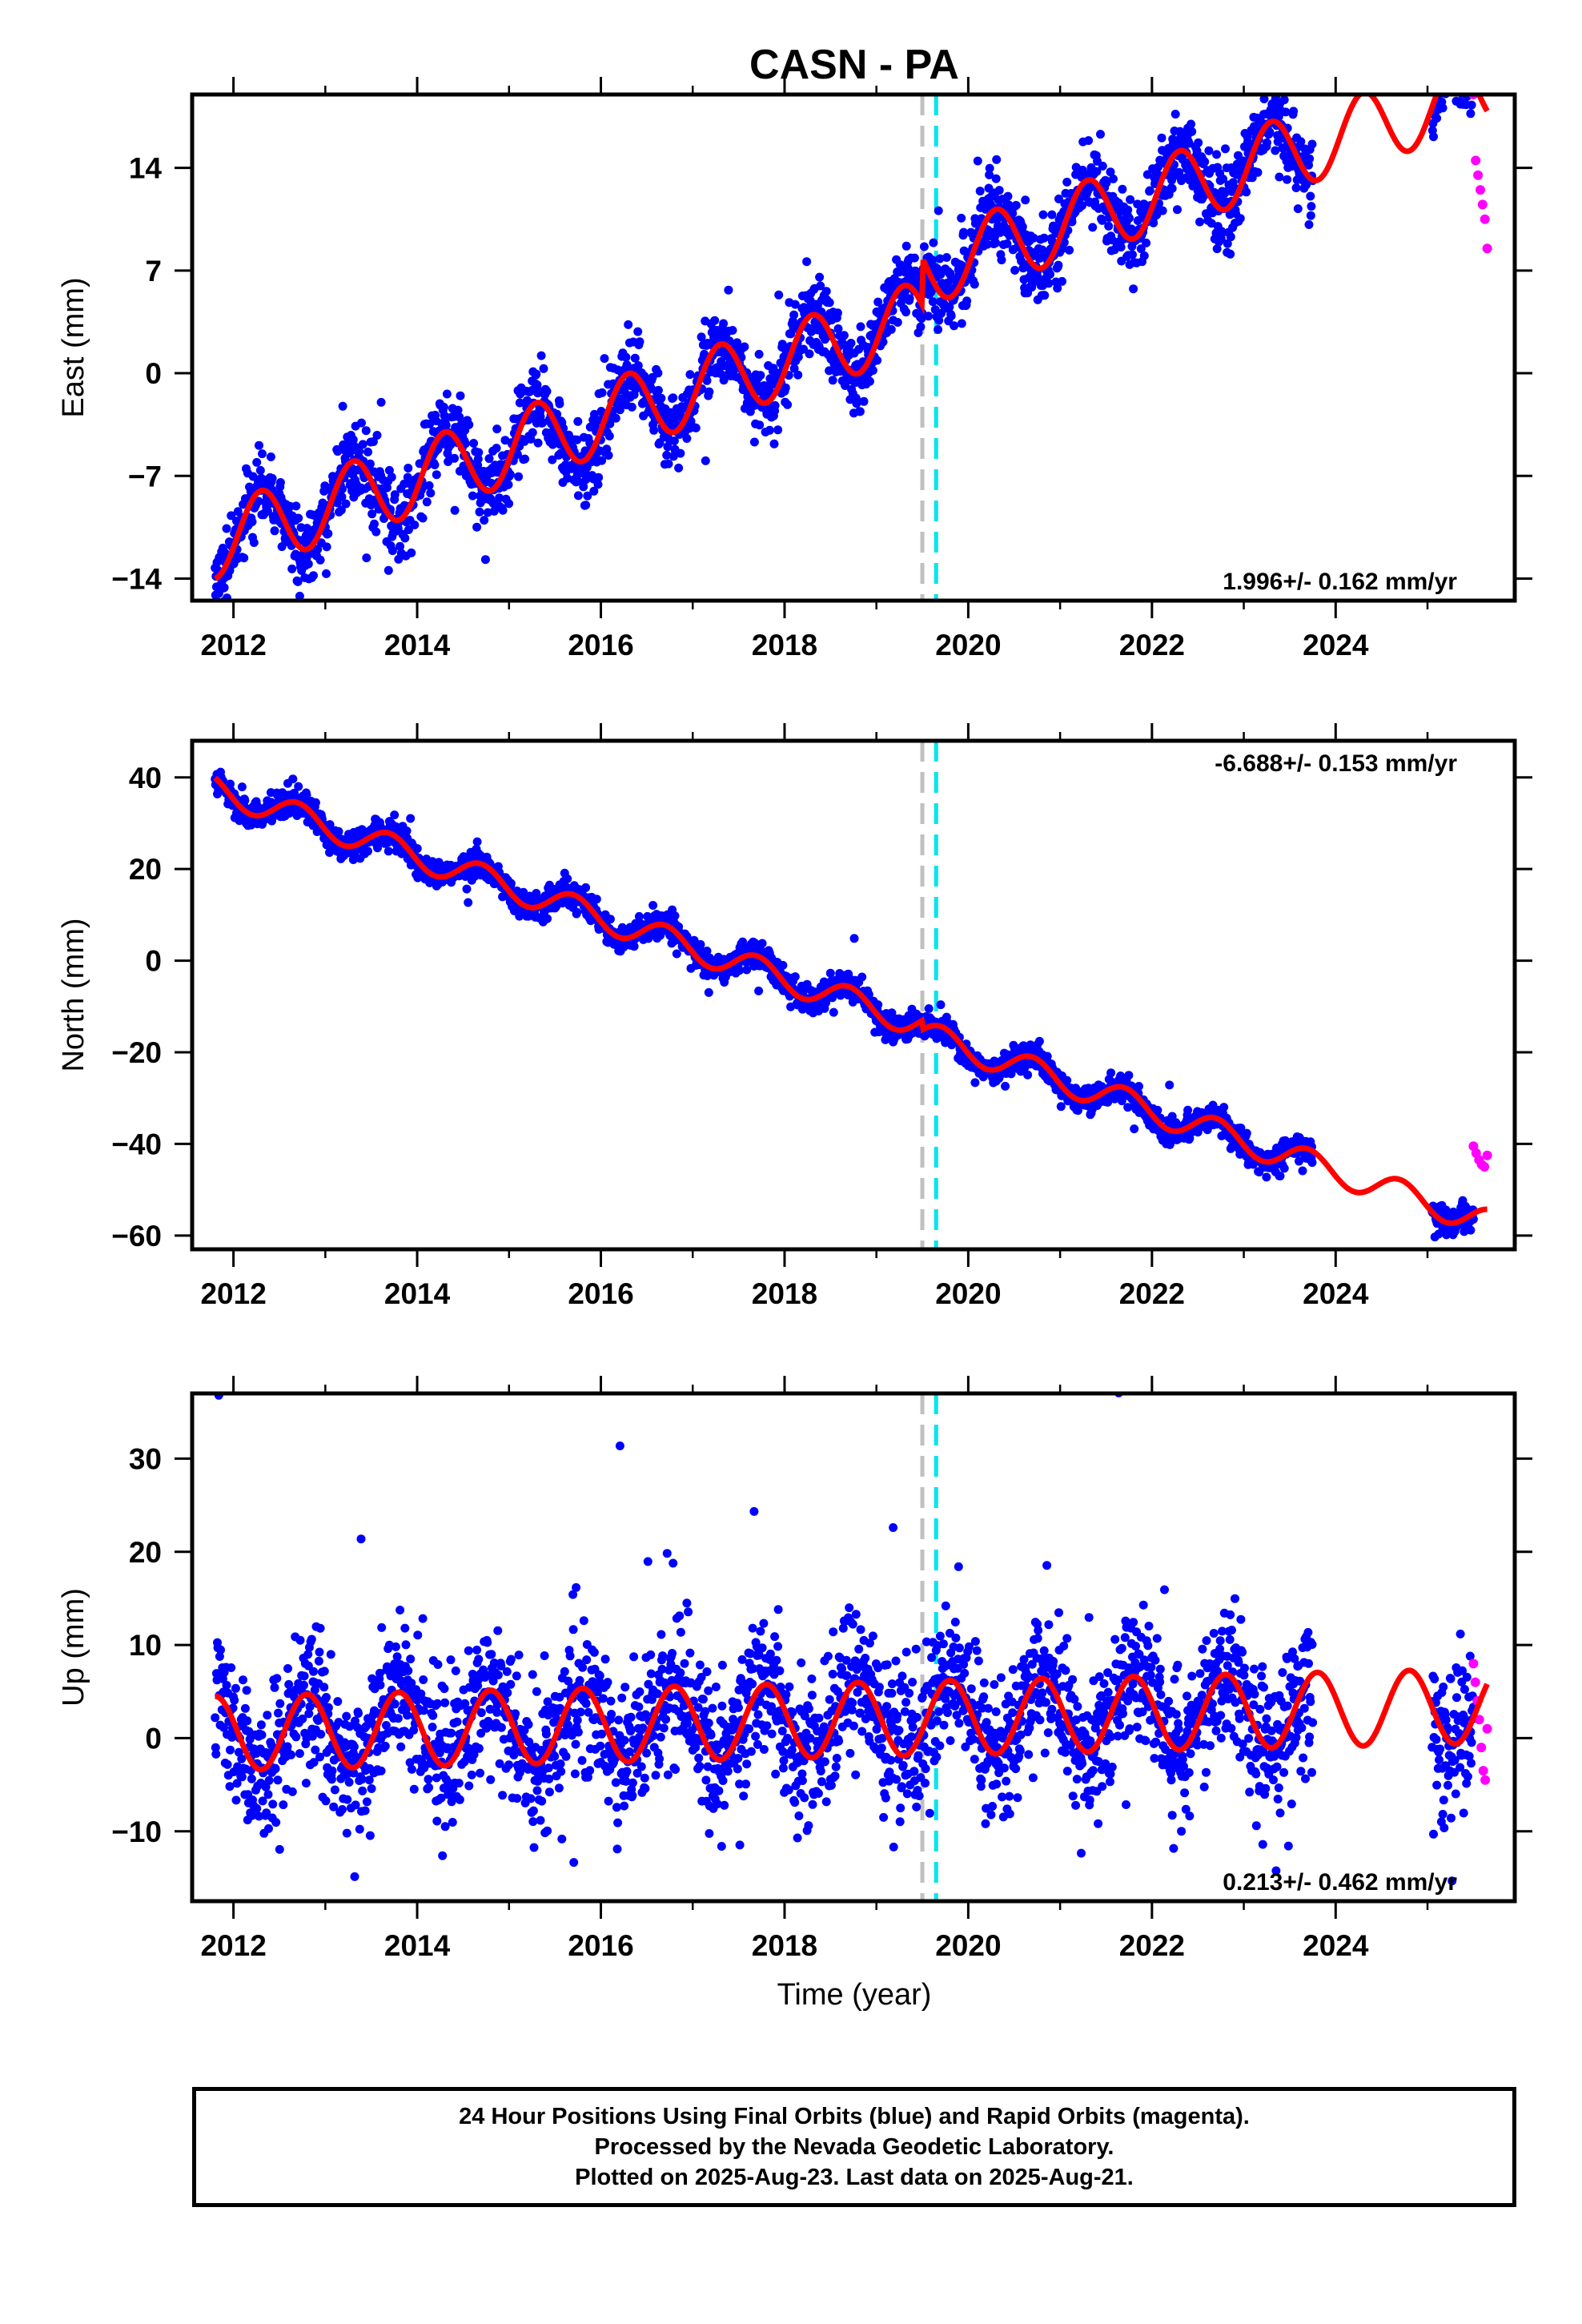  Describe the element at coordinates (233, 645) in the screenshot. I see `x-tick-label: 2012` at that location.